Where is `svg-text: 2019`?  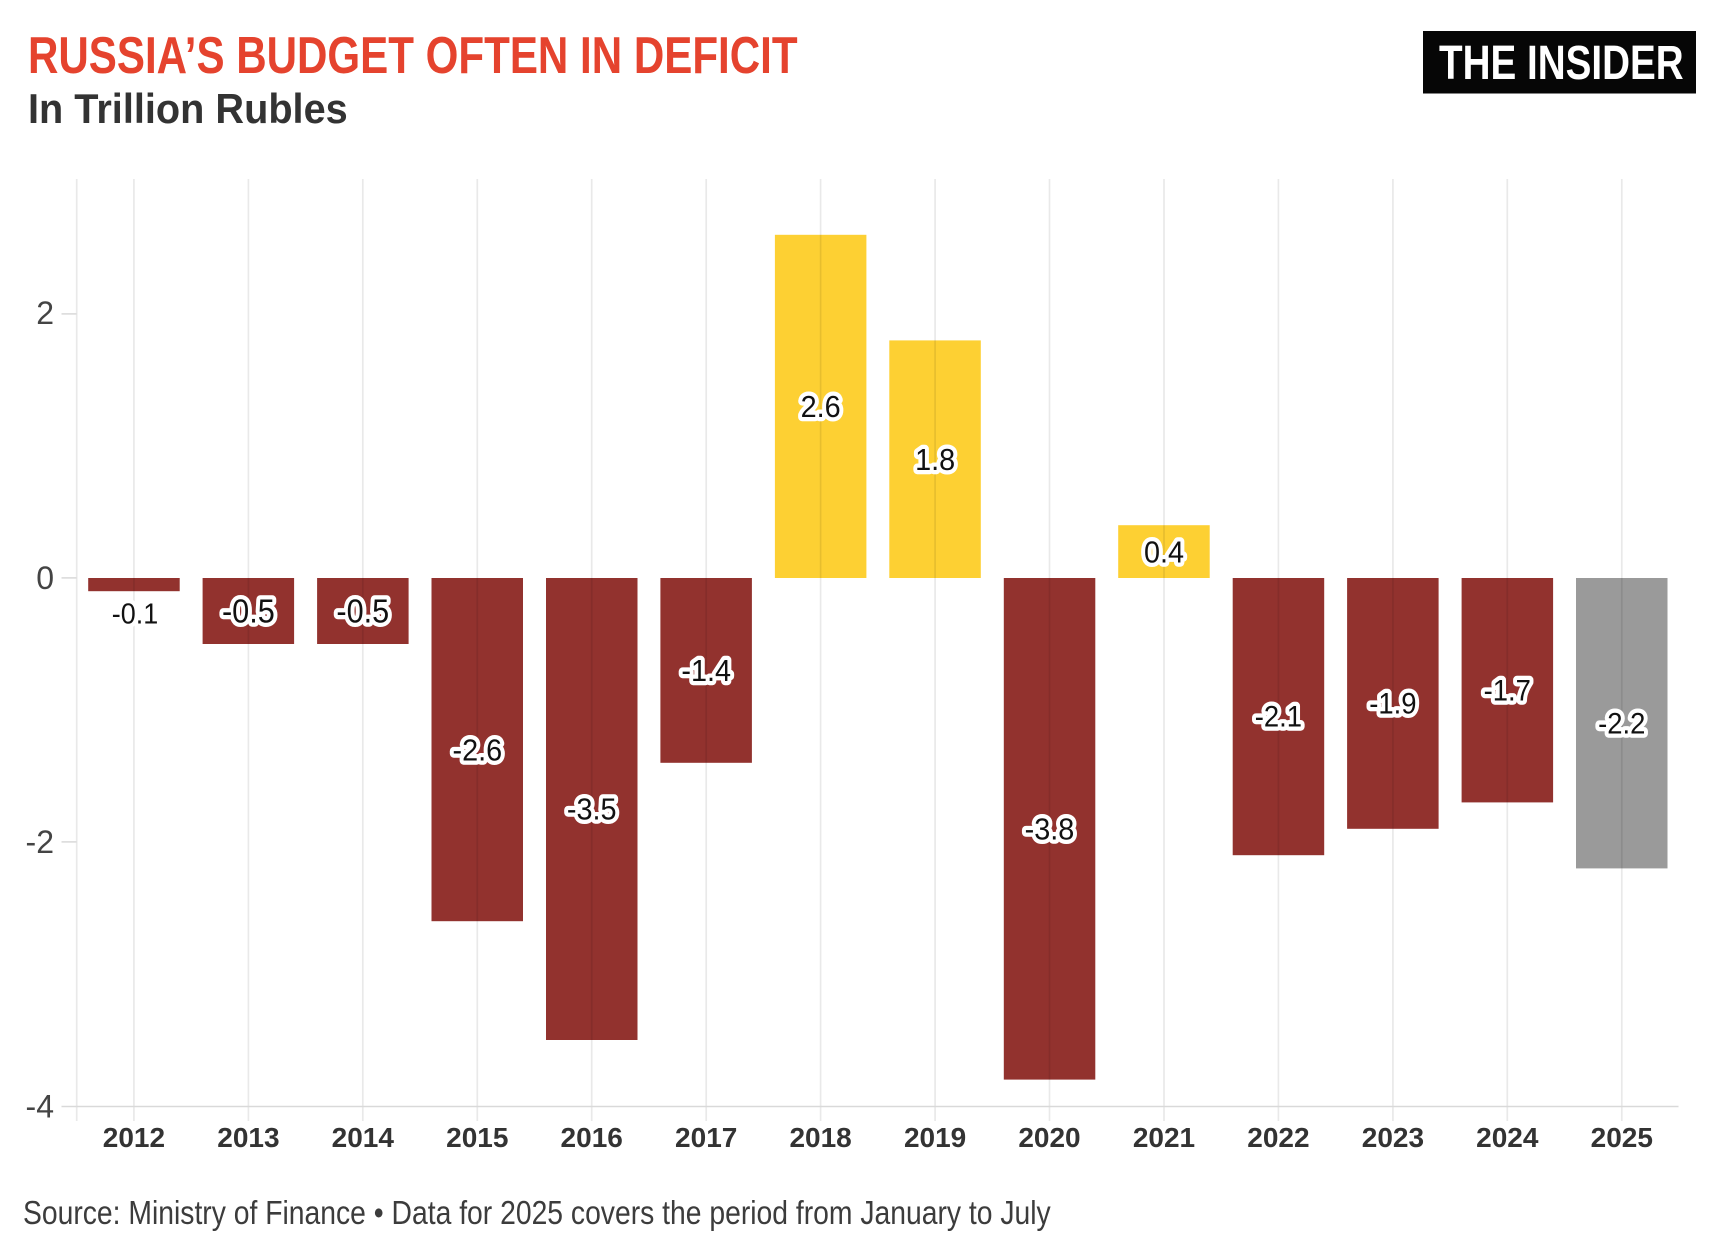 svg-text: 2019 is located at coordinates (935, 1137).